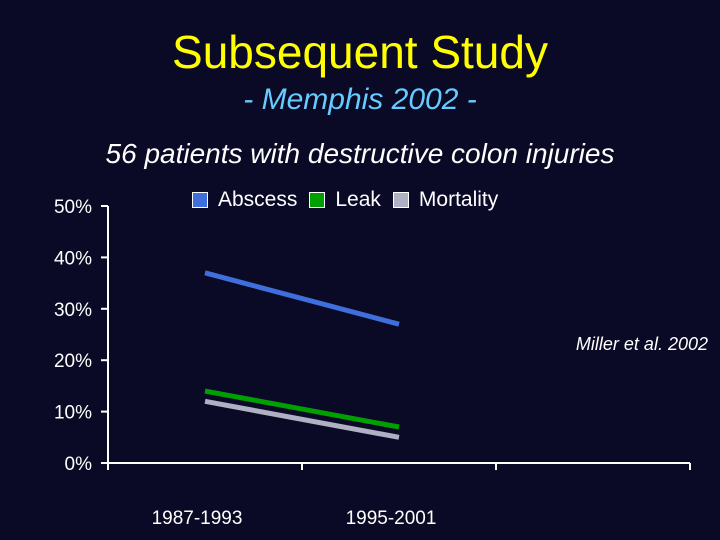 This screenshot has height=540, width=720. Describe the element at coordinates (358, 199) in the screenshot. I see `legend-label-leak: Leak` at that location.